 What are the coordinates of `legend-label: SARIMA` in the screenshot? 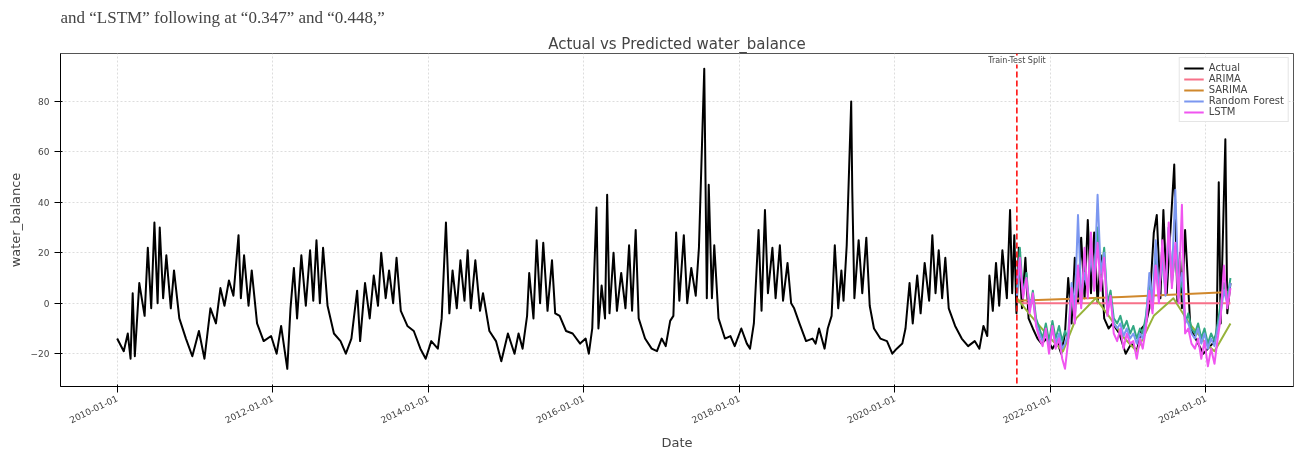 It's located at (1228, 89).